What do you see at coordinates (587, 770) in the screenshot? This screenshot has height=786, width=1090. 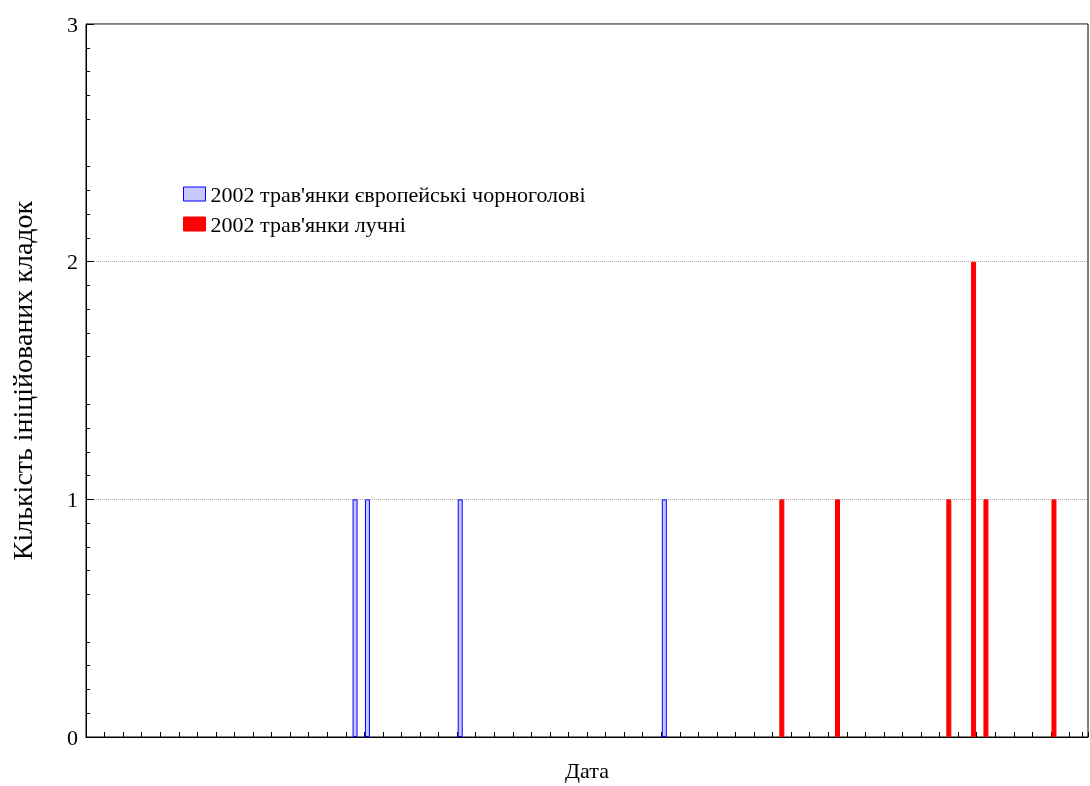 I see `x-axis-title: Дата` at bounding box center [587, 770].